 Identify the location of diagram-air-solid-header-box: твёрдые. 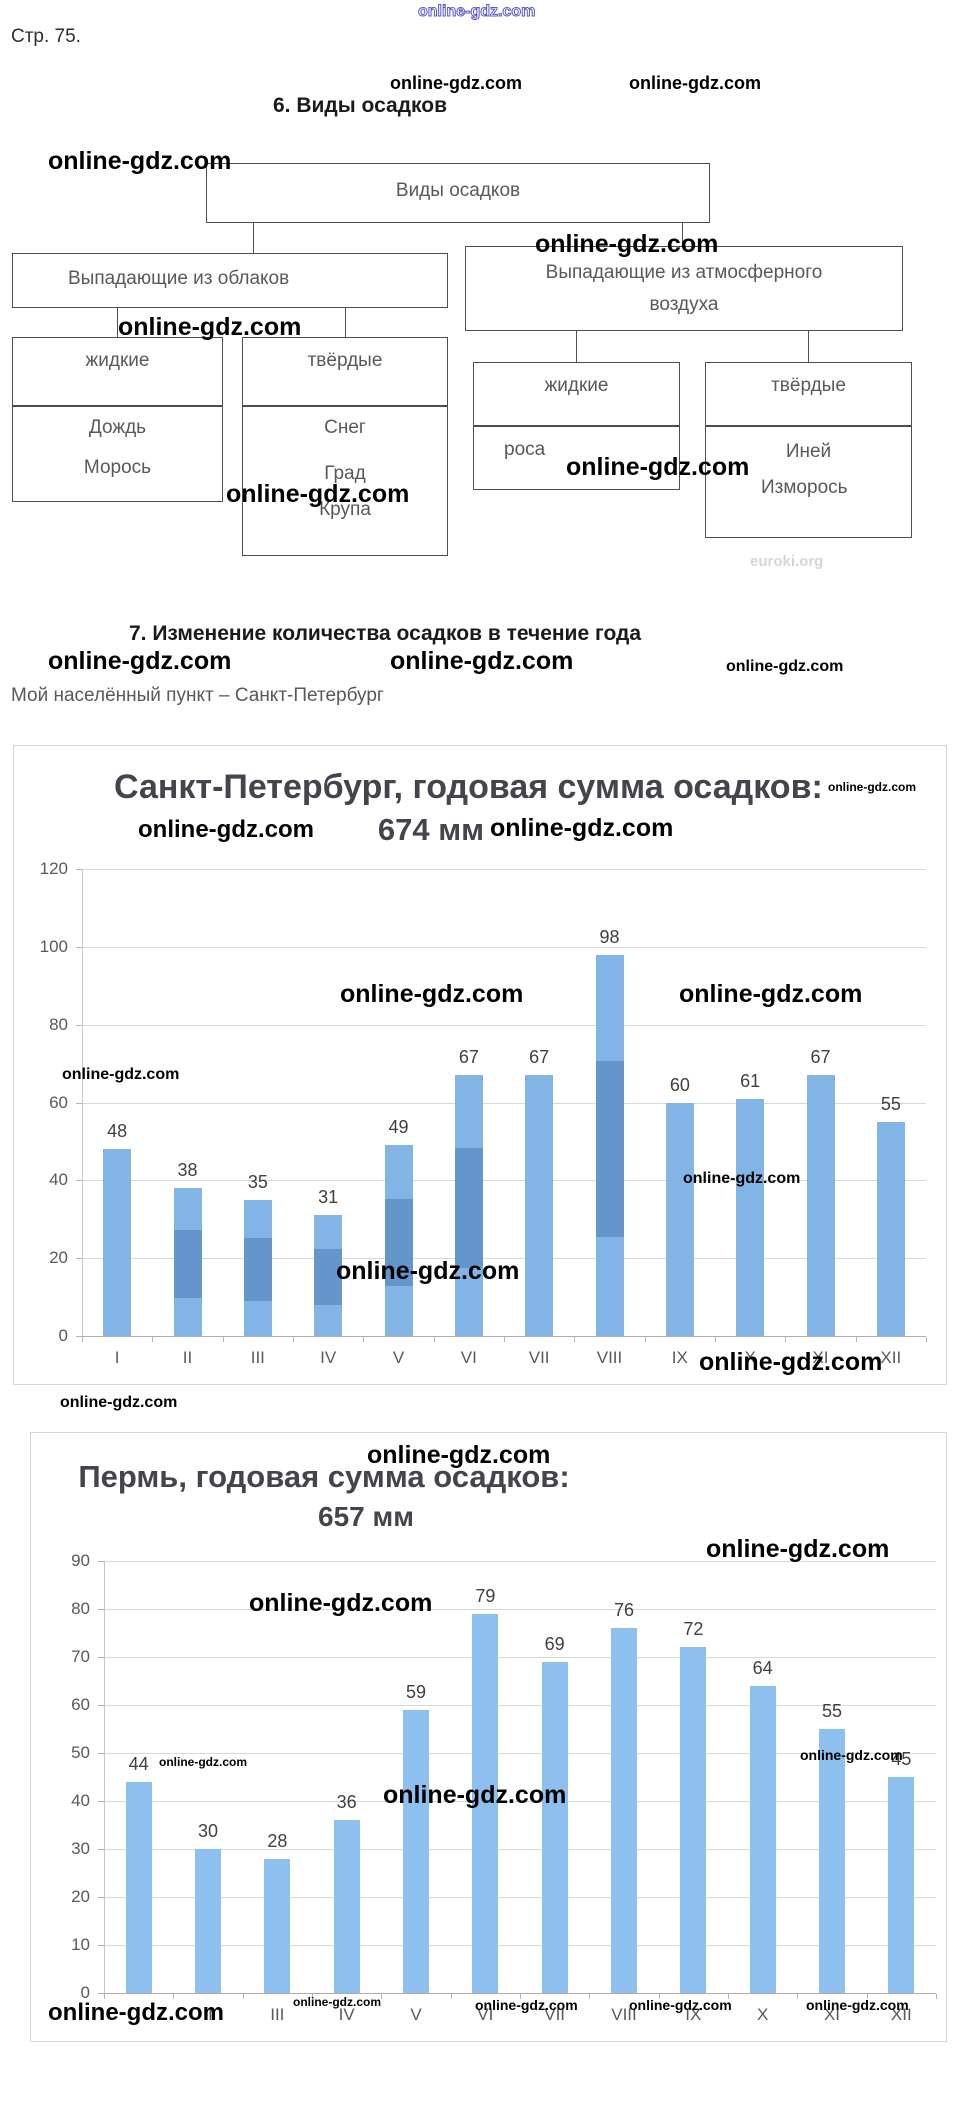
(808, 394).